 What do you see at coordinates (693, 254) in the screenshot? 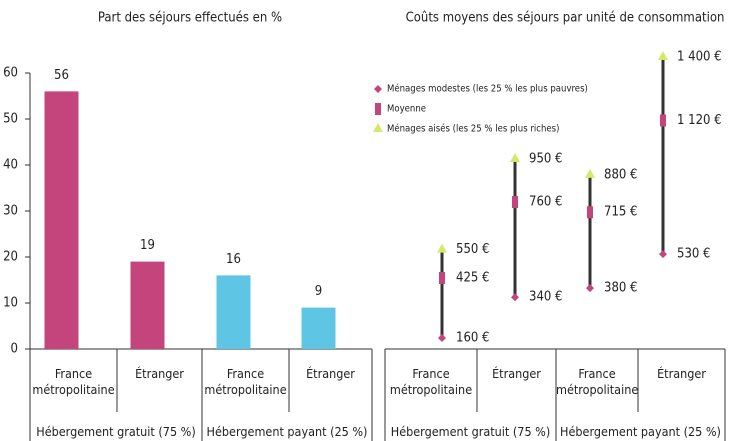
I see `value-label: 530 €` at bounding box center [693, 254].